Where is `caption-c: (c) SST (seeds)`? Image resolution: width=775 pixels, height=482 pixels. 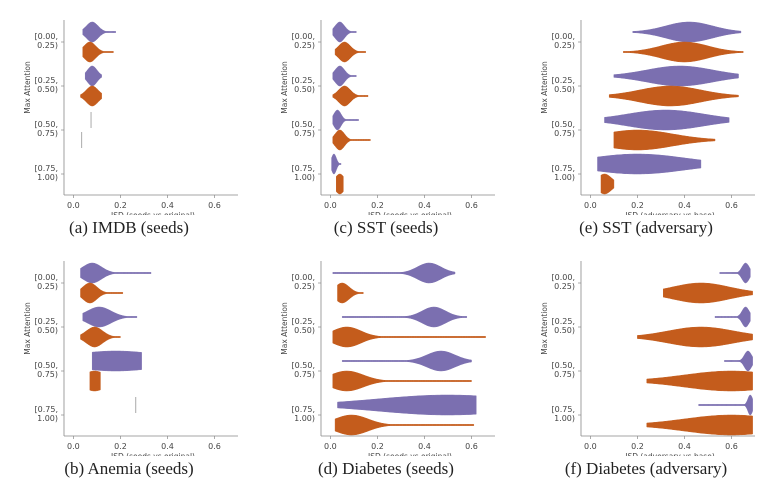 caption-c: (c) SST (seeds) is located at coordinates (386, 227).